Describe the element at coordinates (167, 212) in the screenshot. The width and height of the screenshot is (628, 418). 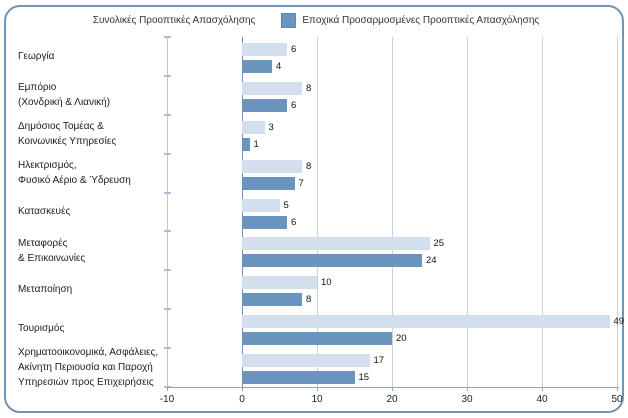
I see `gridline--10` at that location.